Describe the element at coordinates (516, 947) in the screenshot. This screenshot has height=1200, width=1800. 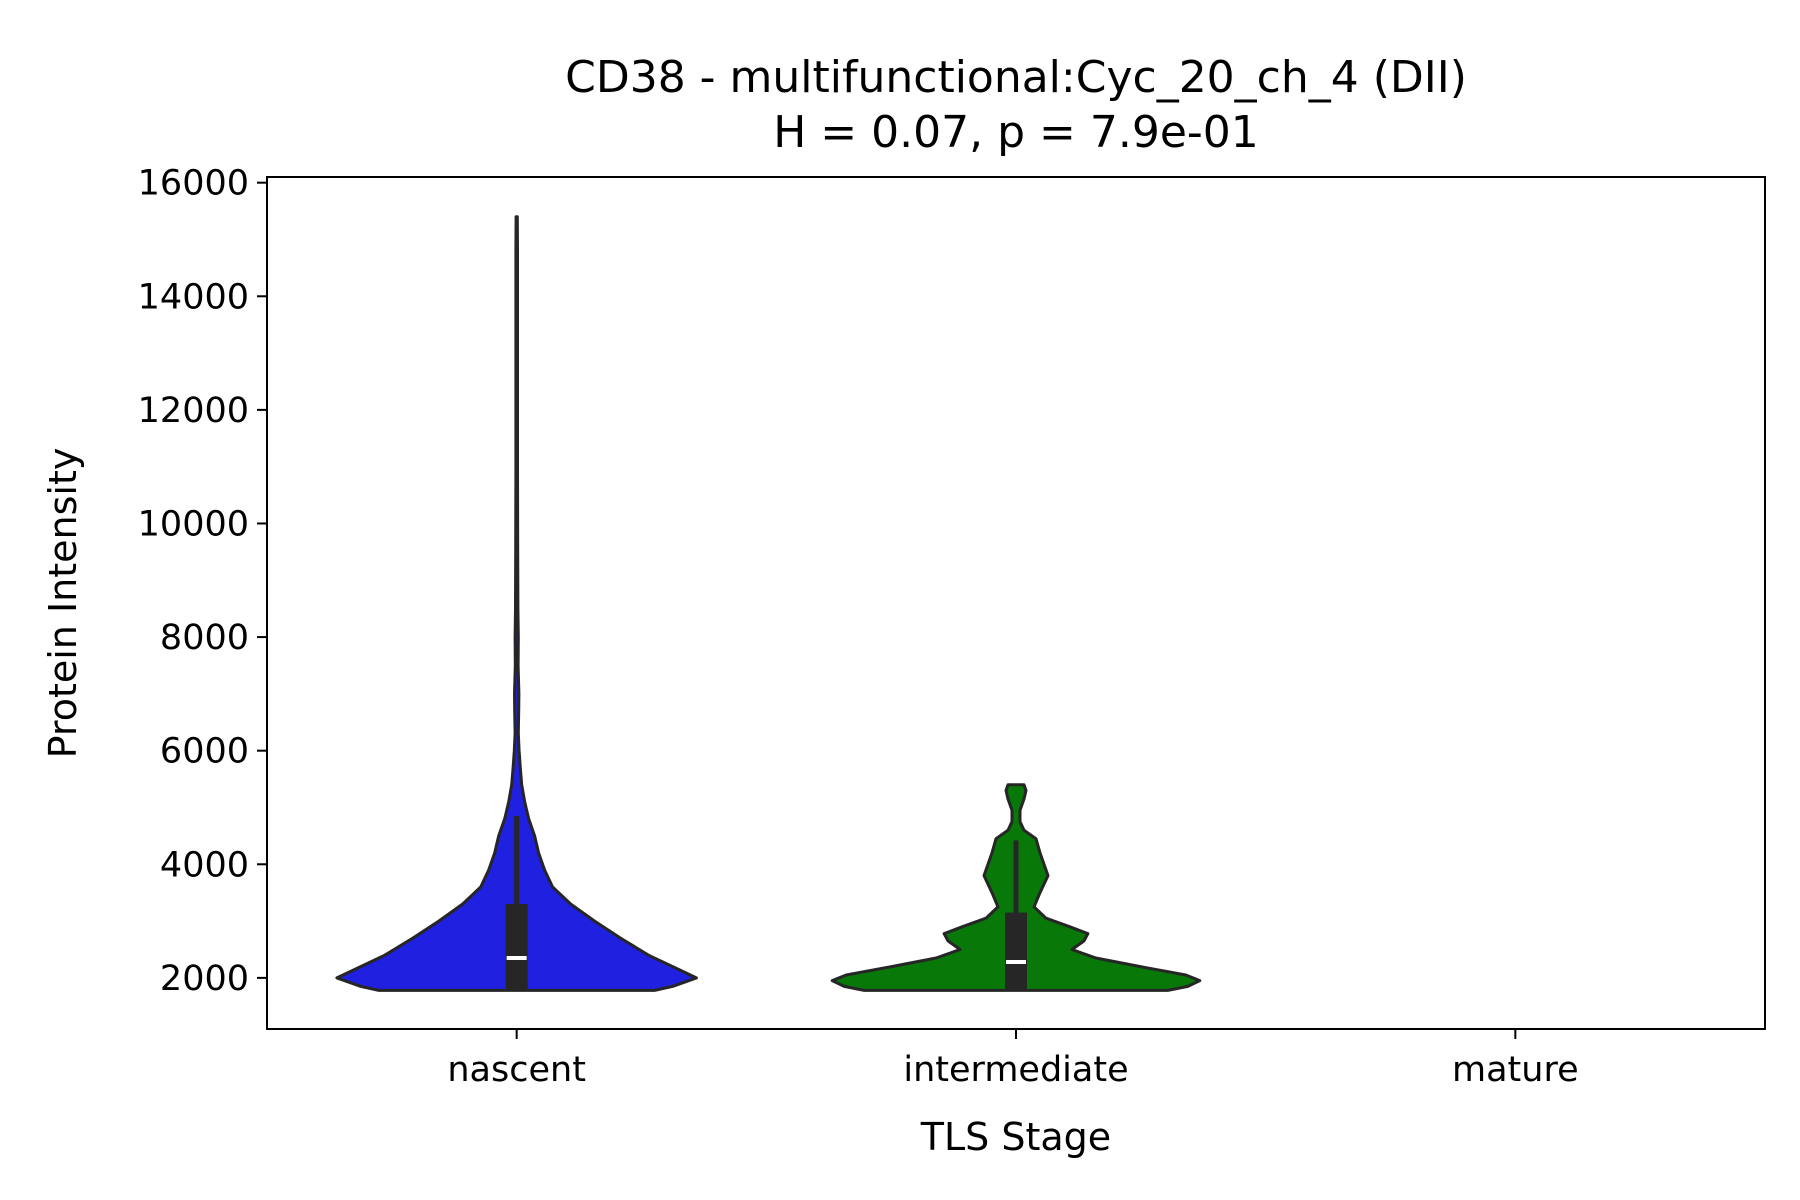
I see `violin-iqr-box-nascent` at that location.